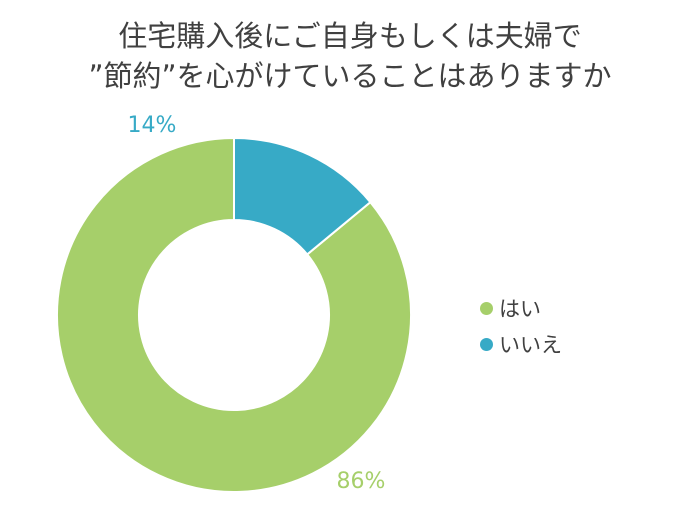 The width and height of the screenshot is (700, 525). I want to click on legend-swatch-no, so click(486, 344).